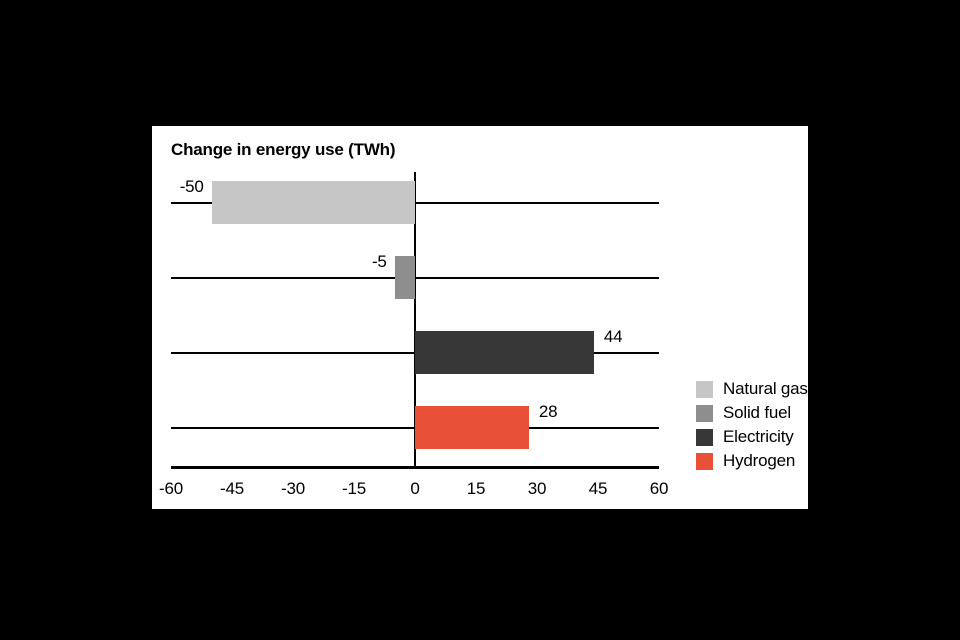  I want to click on legend-label-solid-fuel: Solid fuel, so click(757, 412).